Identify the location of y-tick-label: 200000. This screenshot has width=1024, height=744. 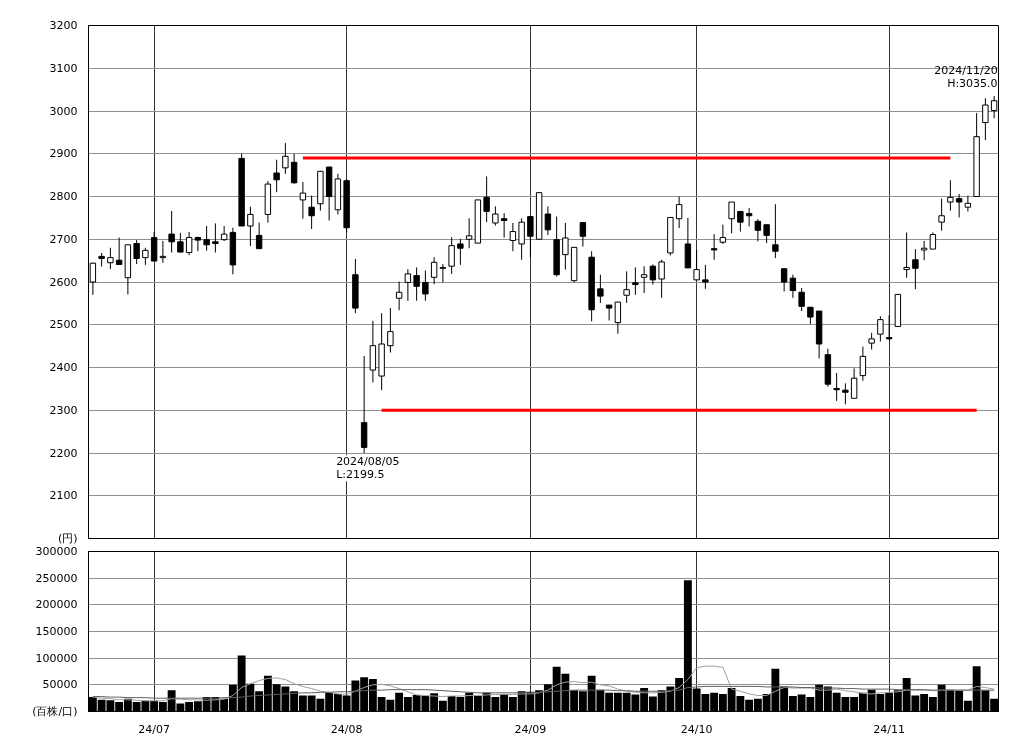
(56, 605).